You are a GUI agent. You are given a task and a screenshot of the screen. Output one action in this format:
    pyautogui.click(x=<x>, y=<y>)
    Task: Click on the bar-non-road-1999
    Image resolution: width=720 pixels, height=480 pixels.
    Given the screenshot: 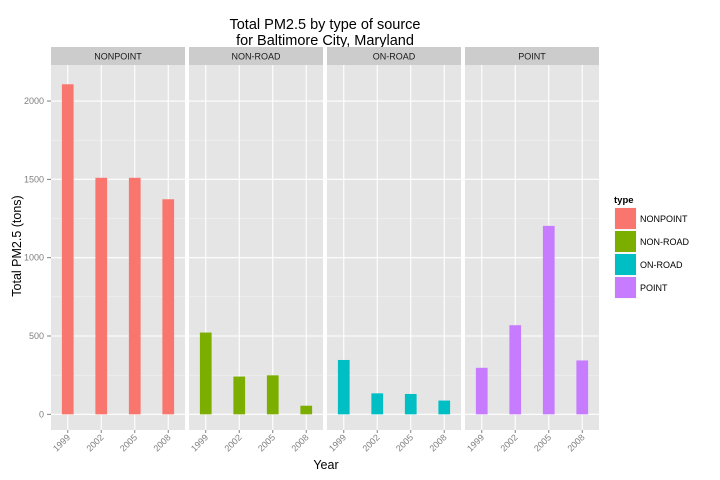 What is the action you would take?
    pyautogui.click(x=205, y=373)
    